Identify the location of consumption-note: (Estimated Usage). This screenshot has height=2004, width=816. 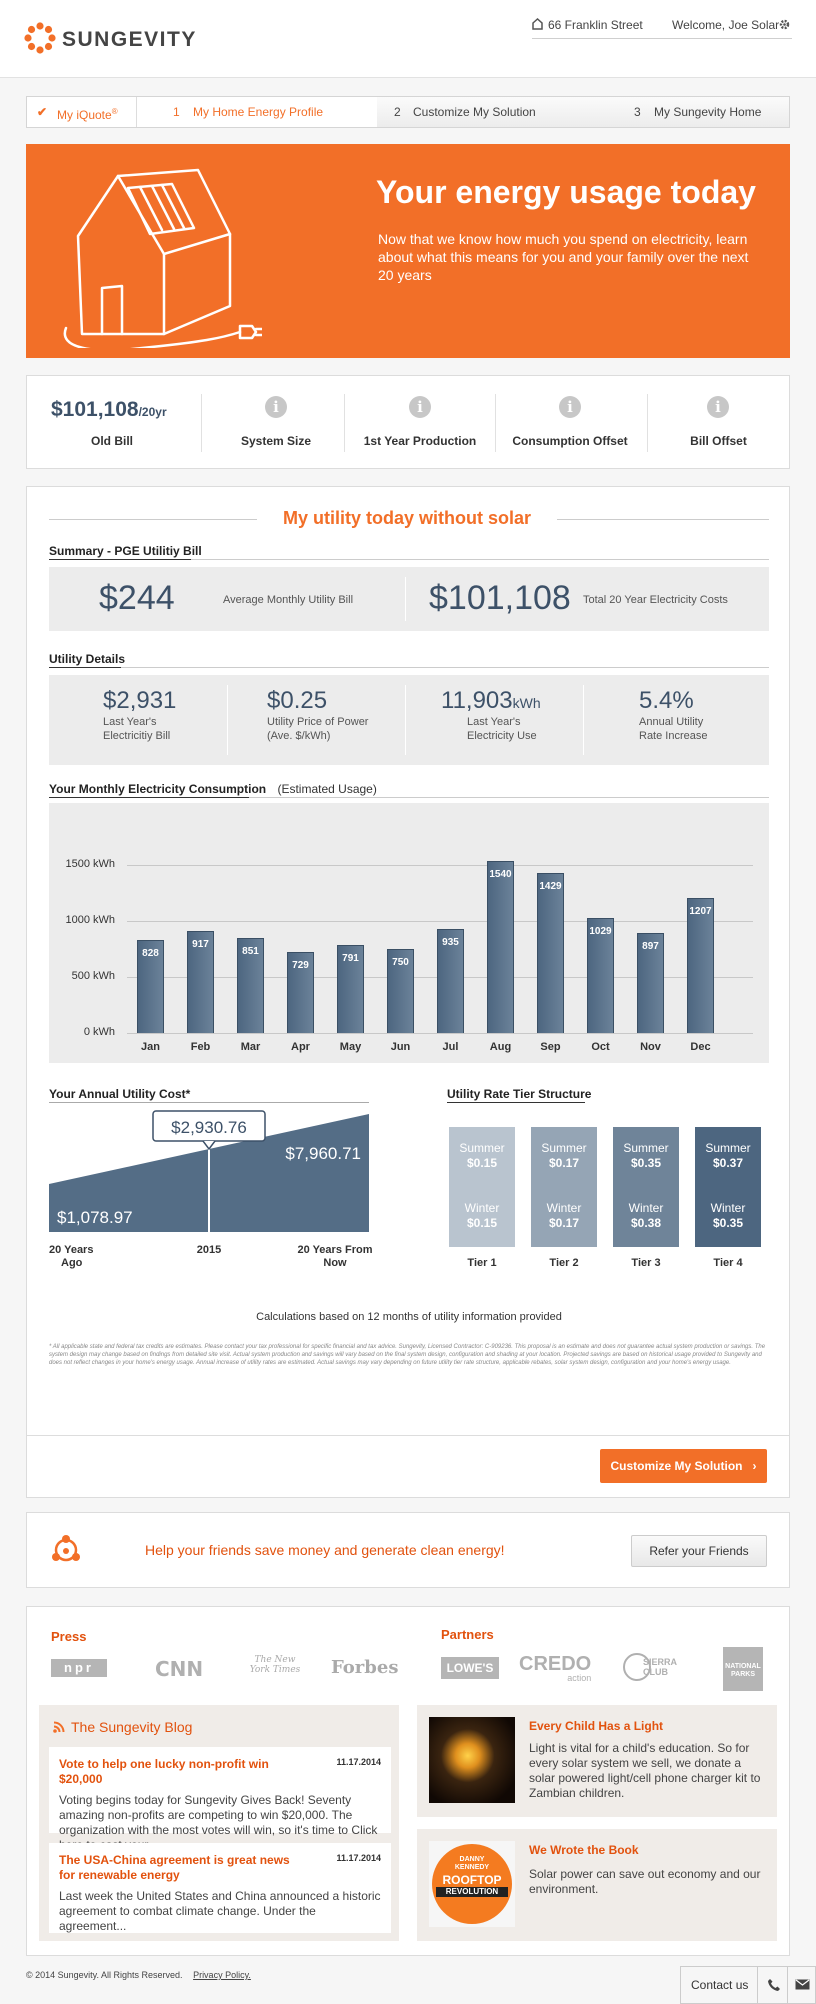
(327, 789).